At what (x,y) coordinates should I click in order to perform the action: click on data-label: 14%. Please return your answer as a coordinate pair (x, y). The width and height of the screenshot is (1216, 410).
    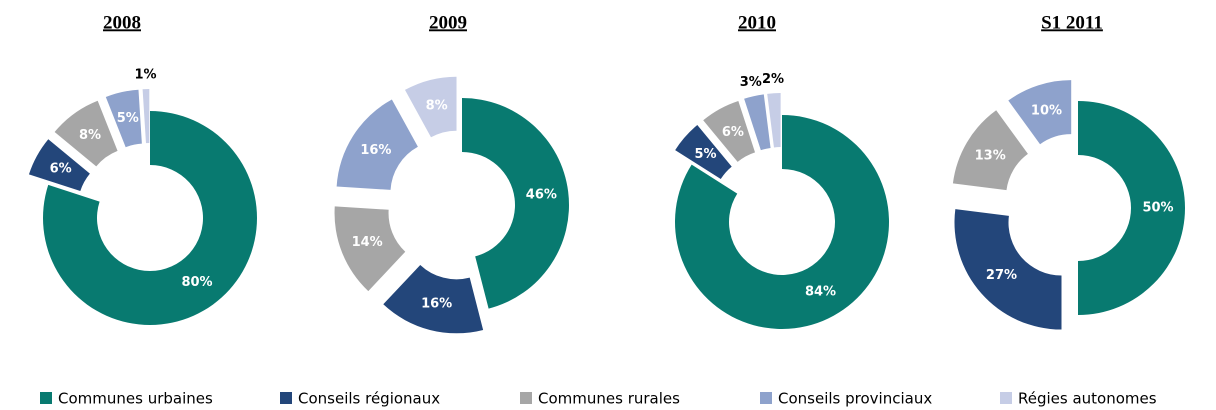
    Looking at the image, I should click on (367, 242).